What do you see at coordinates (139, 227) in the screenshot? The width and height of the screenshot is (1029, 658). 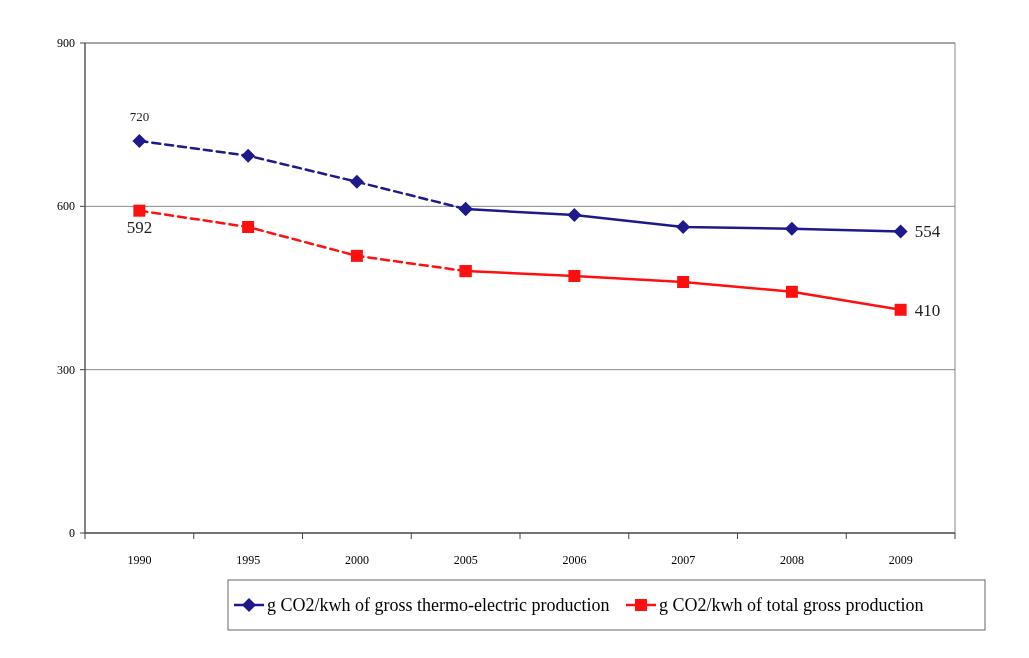 I see `data-label: 592` at bounding box center [139, 227].